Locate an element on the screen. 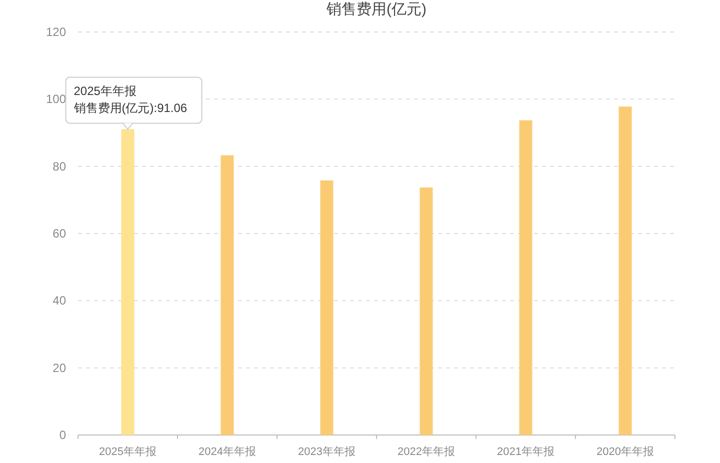 The height and width of the screenshot is (463, 720). chart-title: 销售费用(亿元) is located at coordinates (376, 9).